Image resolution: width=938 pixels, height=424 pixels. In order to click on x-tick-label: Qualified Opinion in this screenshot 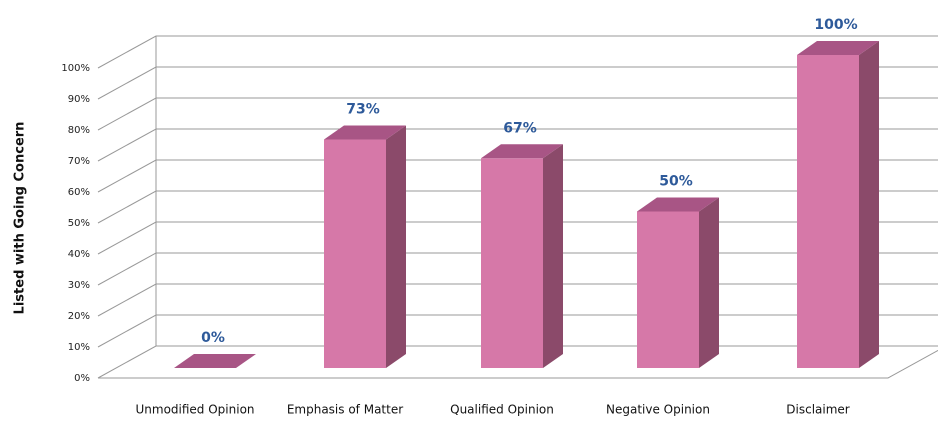, I will do `click(502, 410)`.